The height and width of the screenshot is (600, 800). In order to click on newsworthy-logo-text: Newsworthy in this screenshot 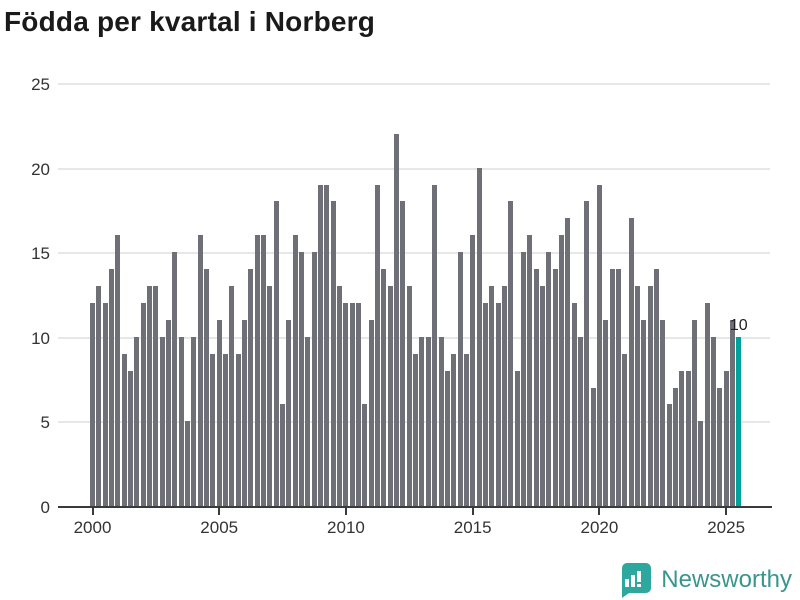, I will do `click(726, 579)`.